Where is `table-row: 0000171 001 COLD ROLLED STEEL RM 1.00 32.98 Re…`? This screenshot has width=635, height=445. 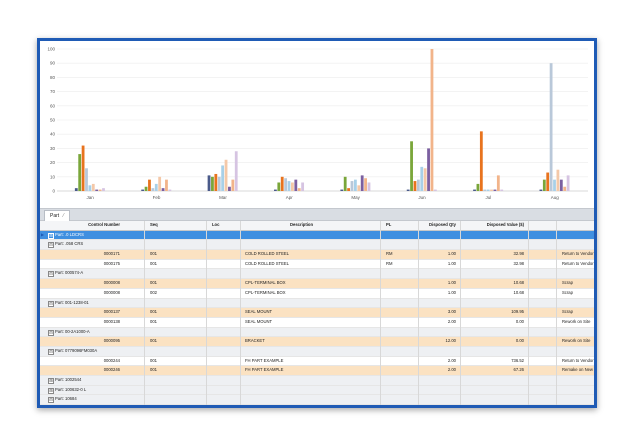 table-row: 0000171 001 COLD ROLLED STEEL RM 1.00 32.98 Re… is located at coordinates (317, 255).